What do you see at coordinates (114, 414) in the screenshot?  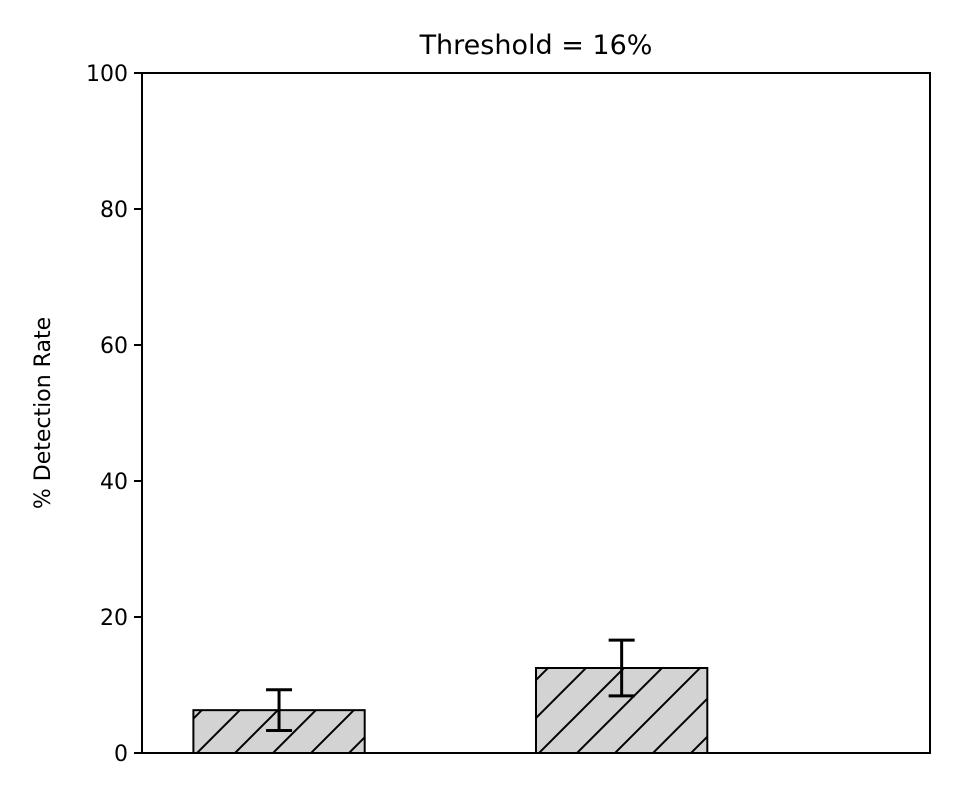 I see `y-ticks-group: 0 20 40 60 80 100` at bounding box center [114, 414].